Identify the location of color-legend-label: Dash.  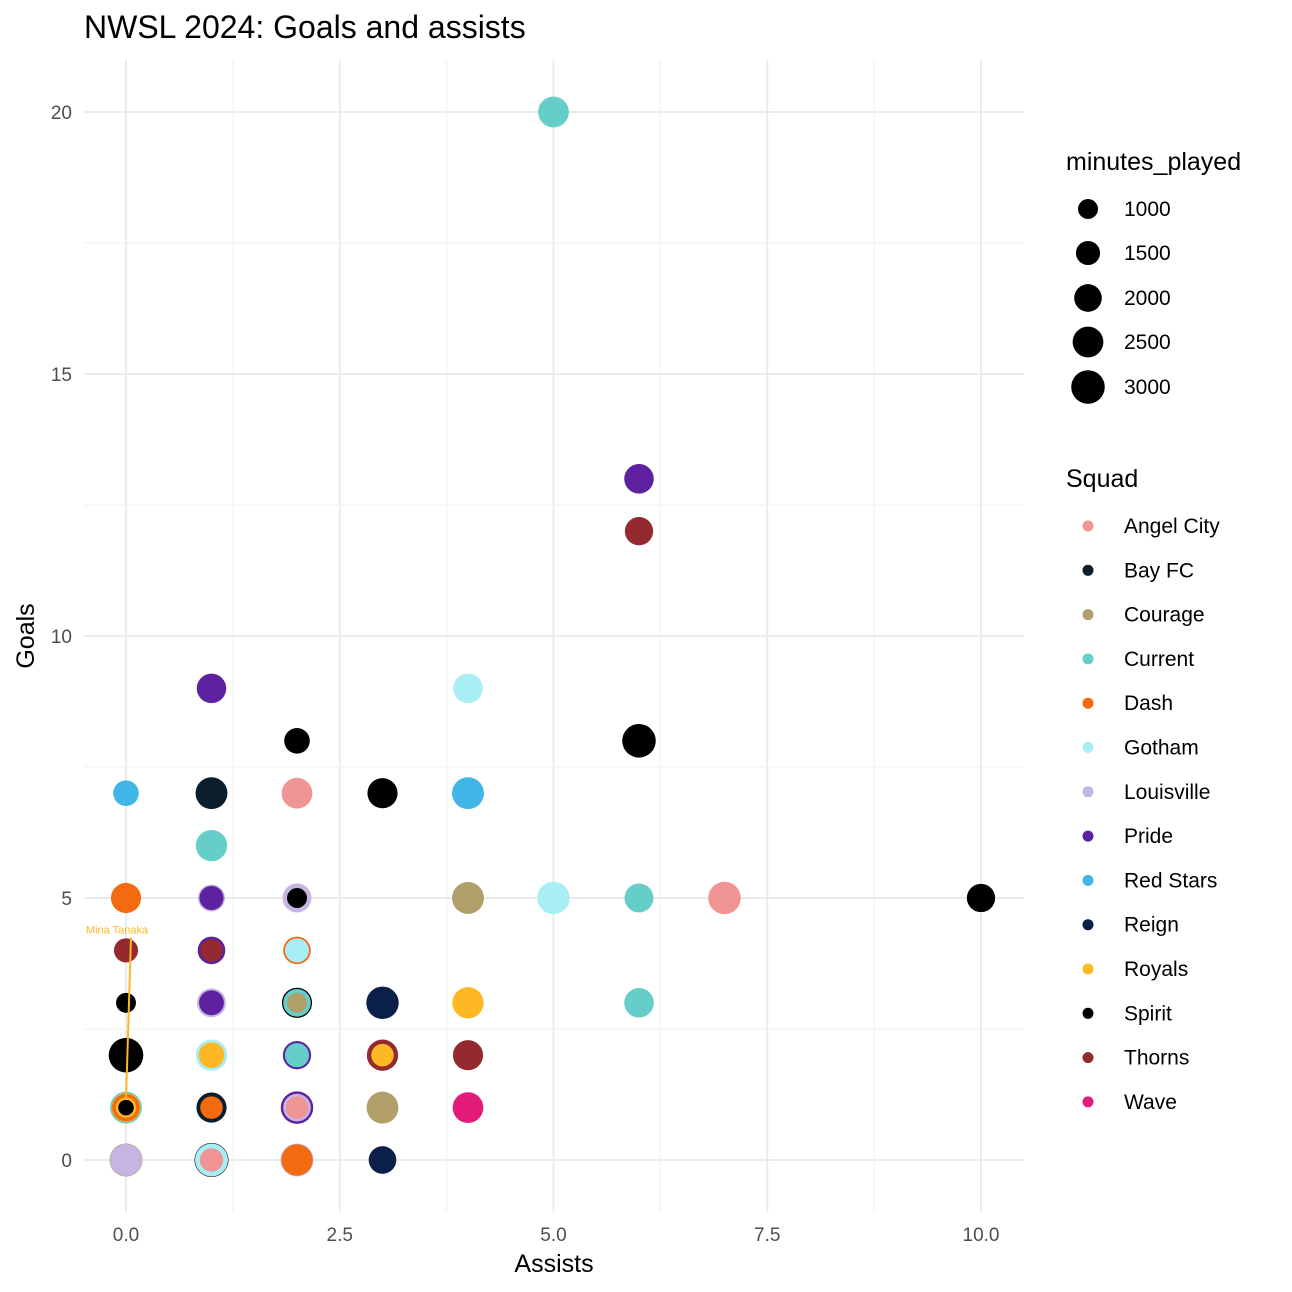
(1148, 703).